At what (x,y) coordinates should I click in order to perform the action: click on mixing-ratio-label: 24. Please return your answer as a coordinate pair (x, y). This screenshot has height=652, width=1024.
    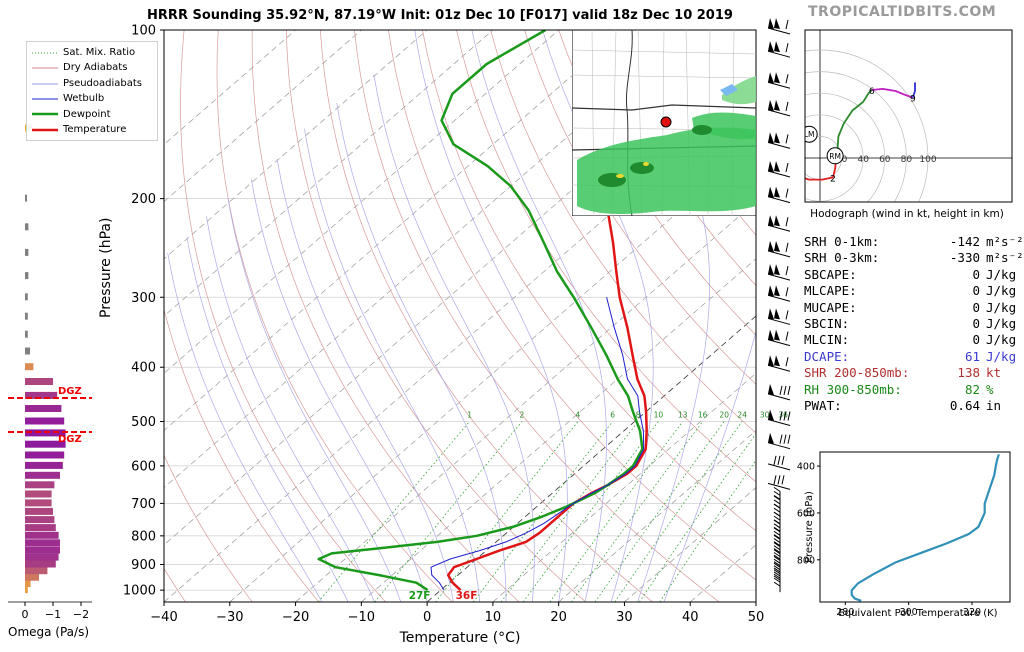
    Looking at the image, I should click on (742, 415).